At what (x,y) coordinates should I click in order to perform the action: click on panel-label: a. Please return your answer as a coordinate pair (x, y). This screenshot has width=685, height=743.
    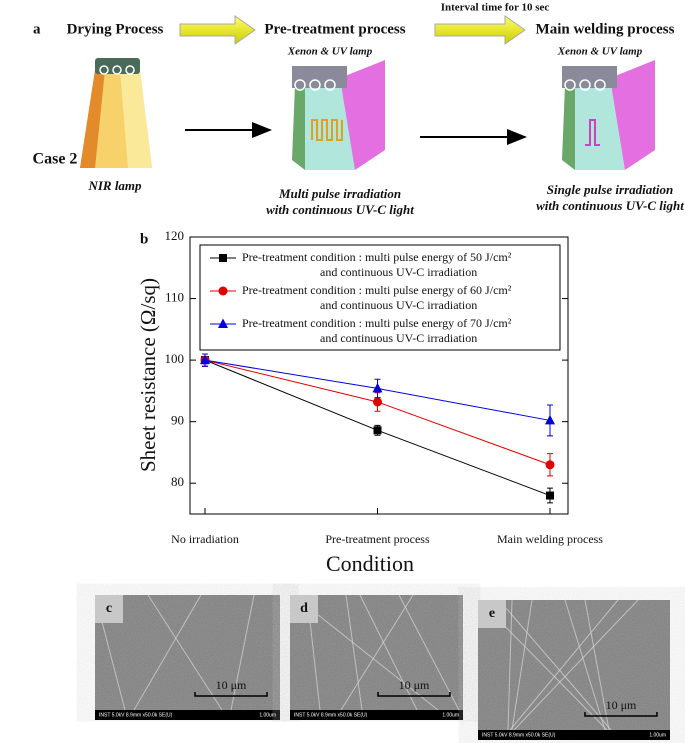
    Looking at the image, I should click on (37, 29).